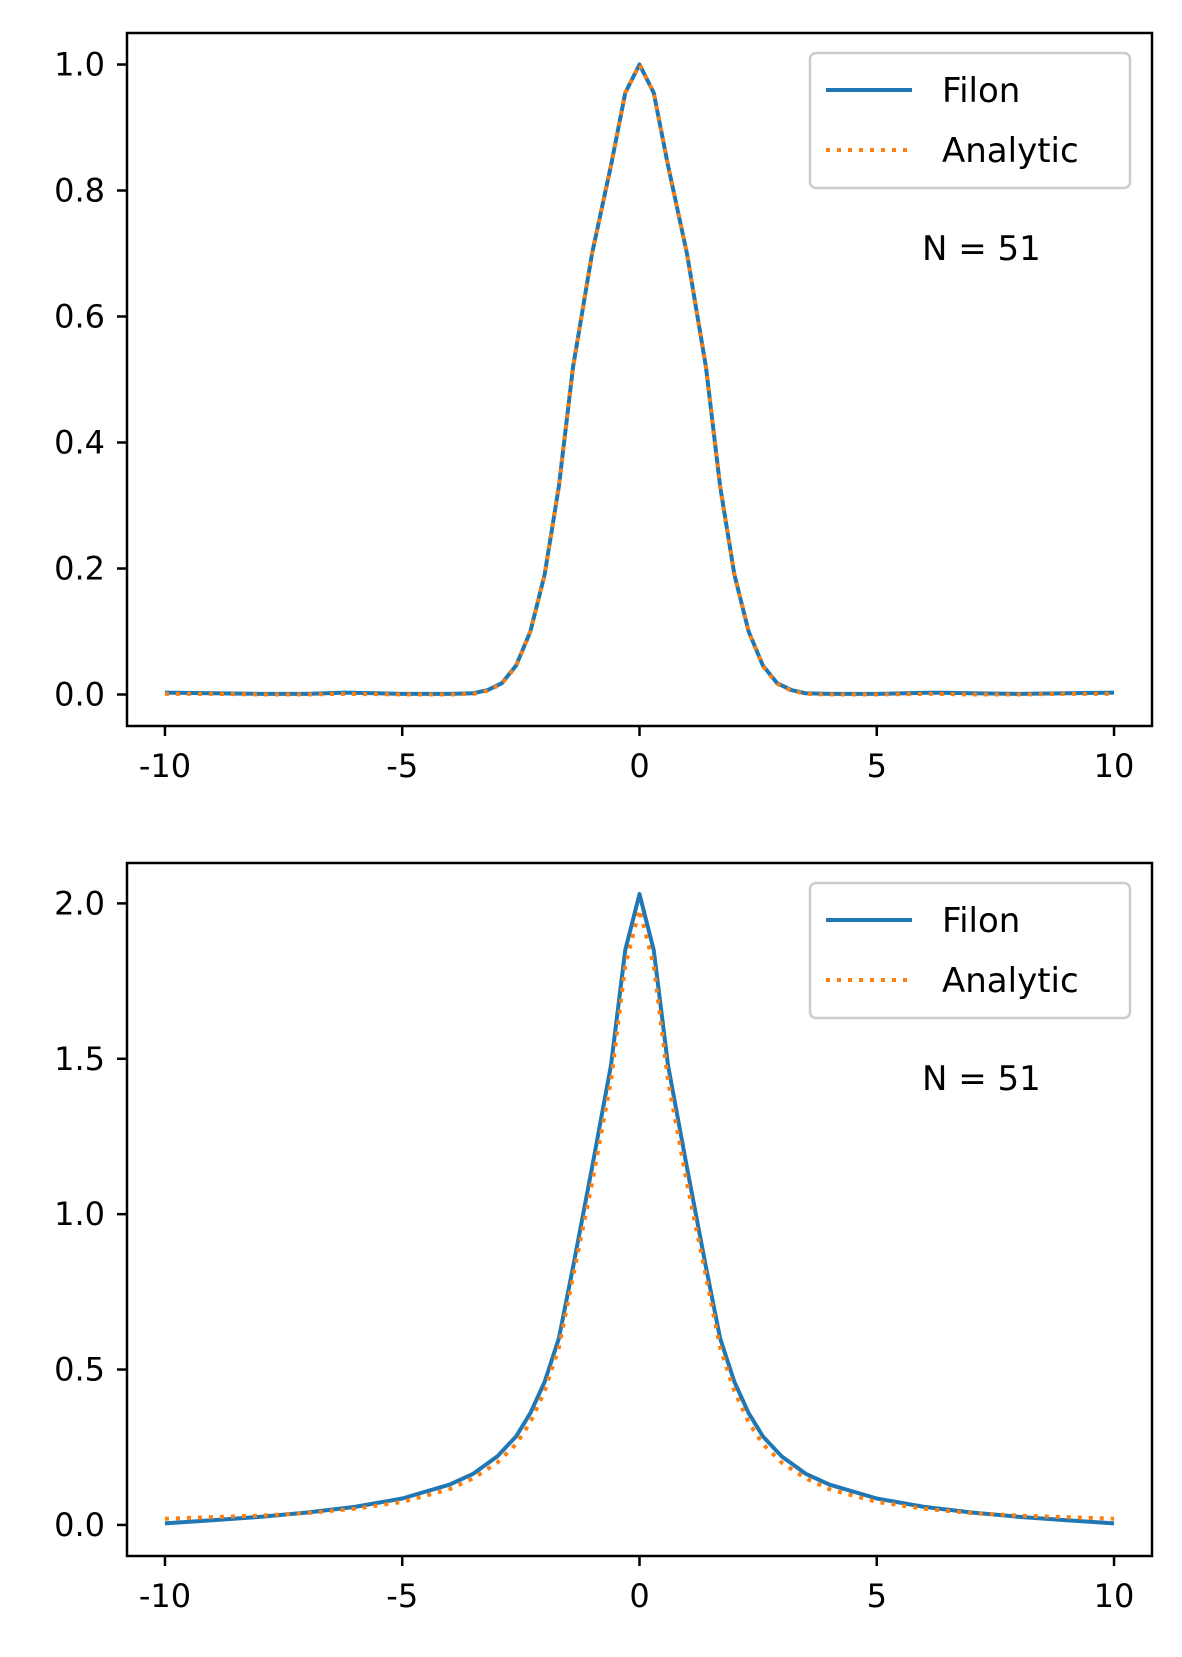  I want to click on y-tick-label: 0.4, so click(79, 443).